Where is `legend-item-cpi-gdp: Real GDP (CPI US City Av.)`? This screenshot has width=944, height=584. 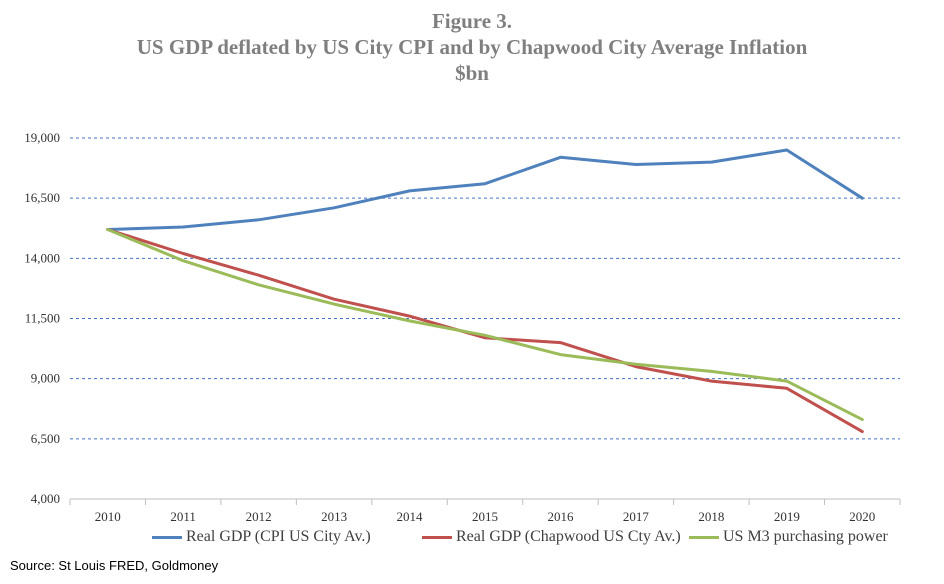 legend-item-cpi-gdp: Real GDP (CPI US City Av.) is located at coordinates (261, 537).